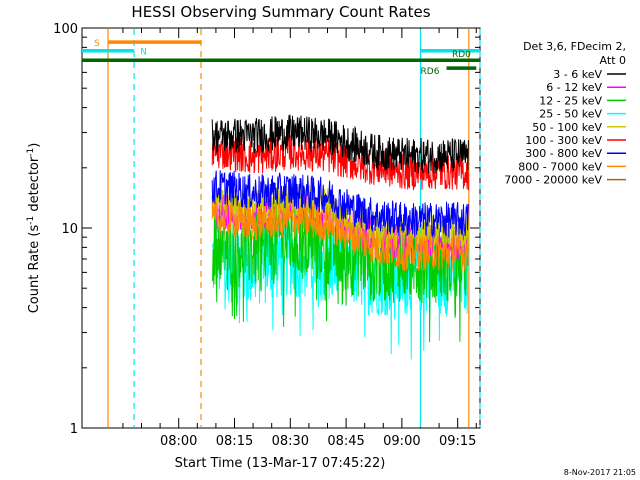  I want to click on series-trace-800-7000keV, so click(340, 236).